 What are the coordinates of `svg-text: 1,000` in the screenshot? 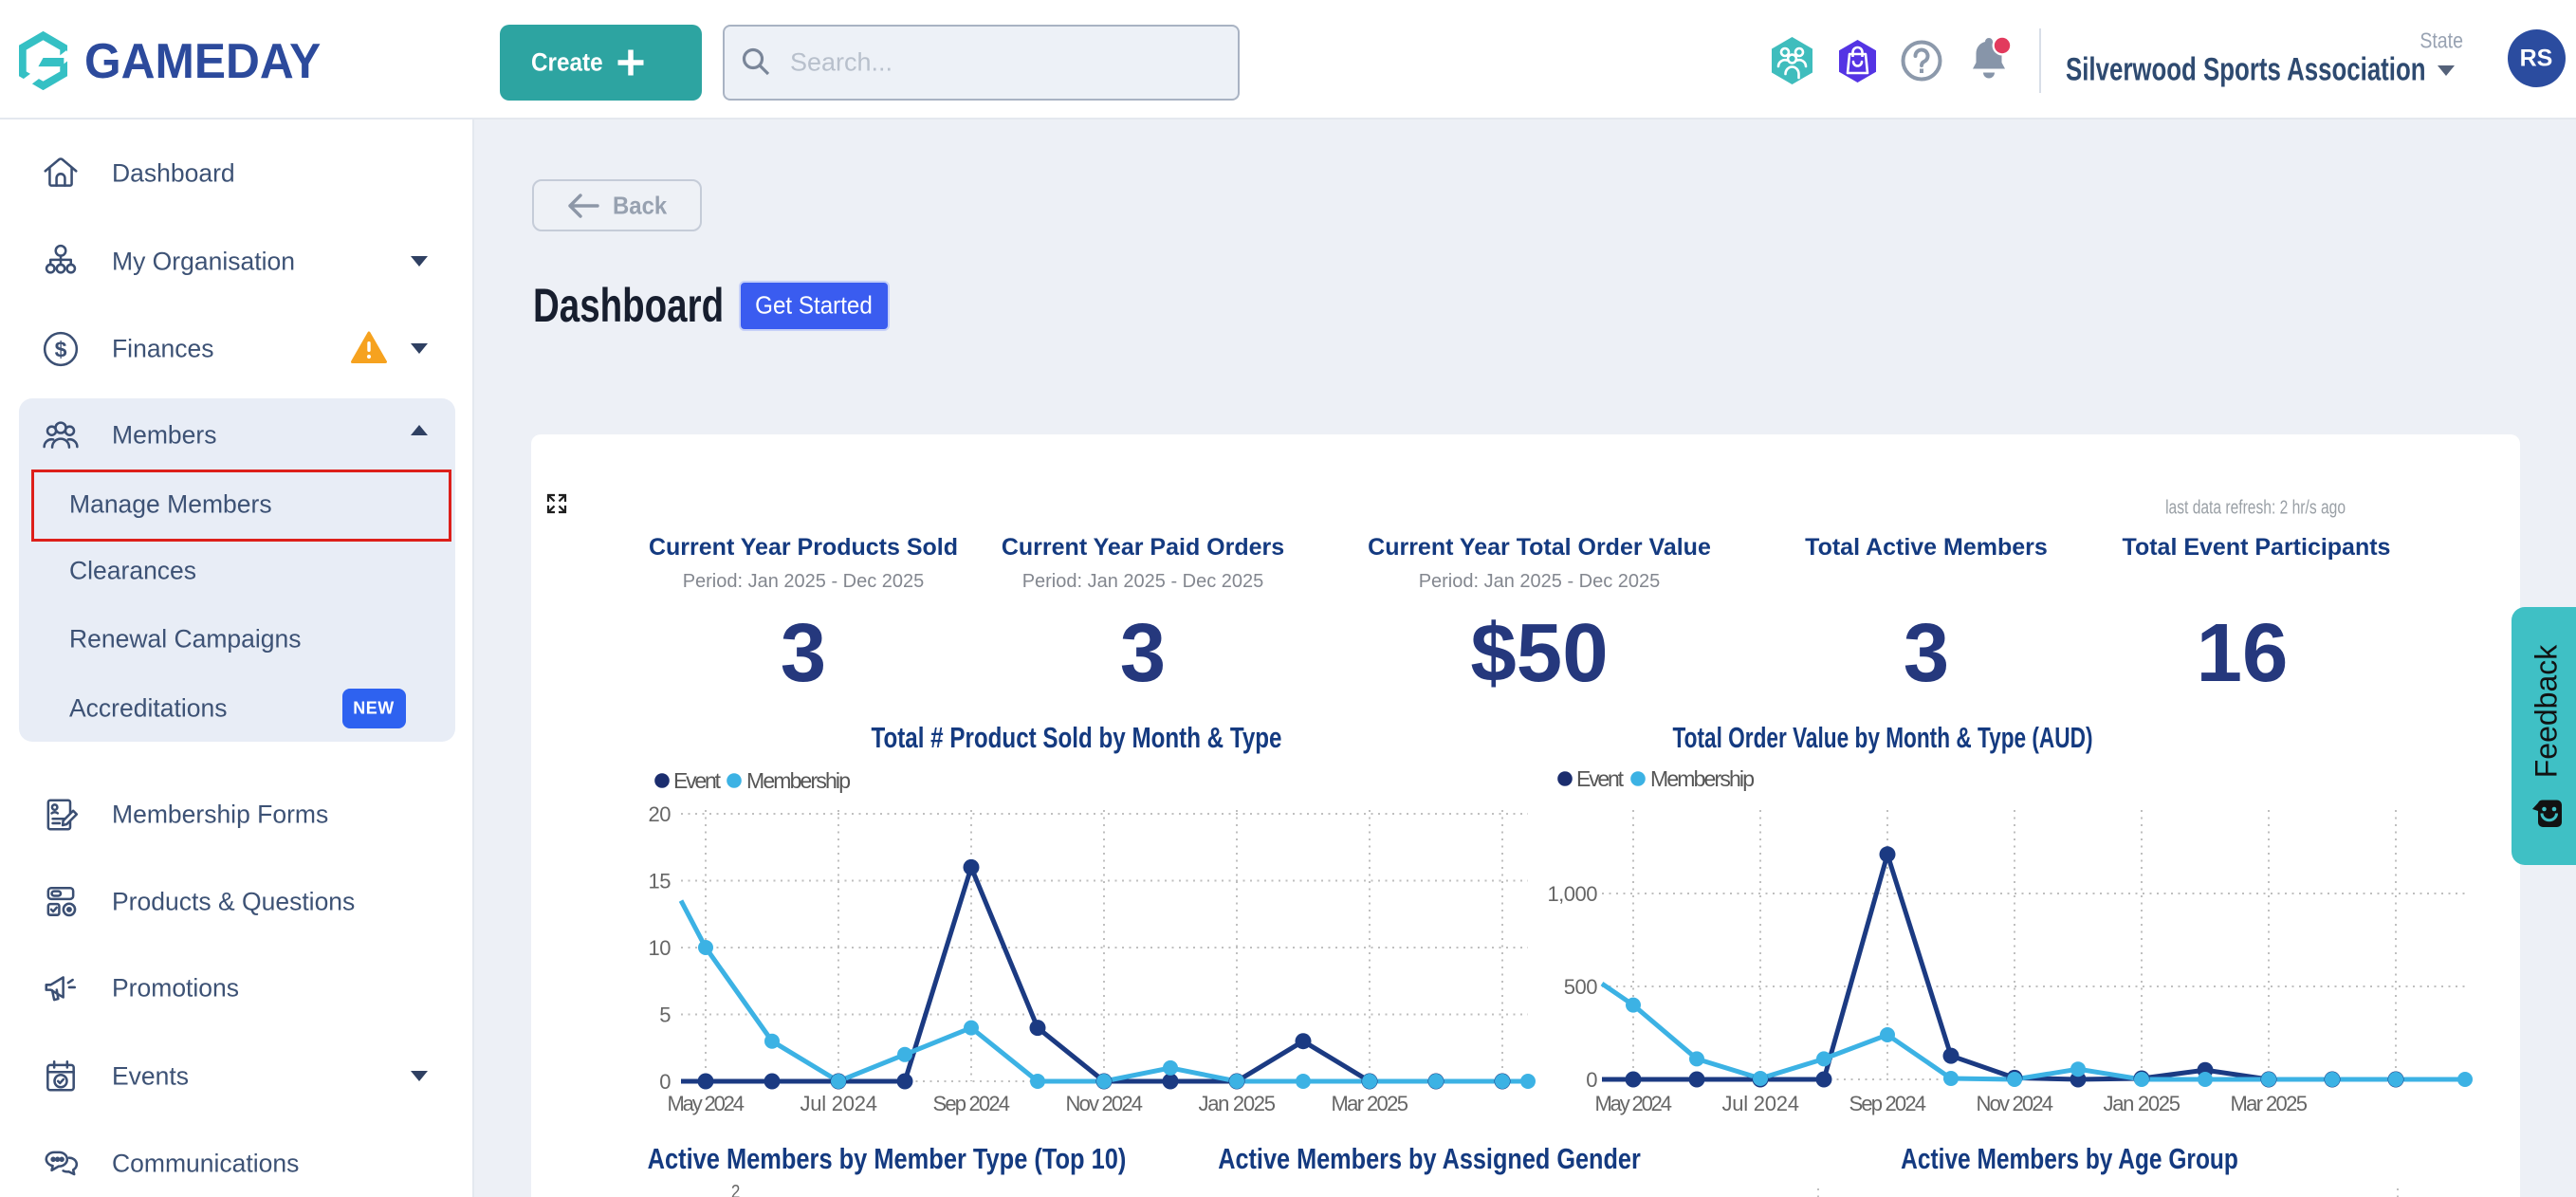 It's located at (1572, 894).